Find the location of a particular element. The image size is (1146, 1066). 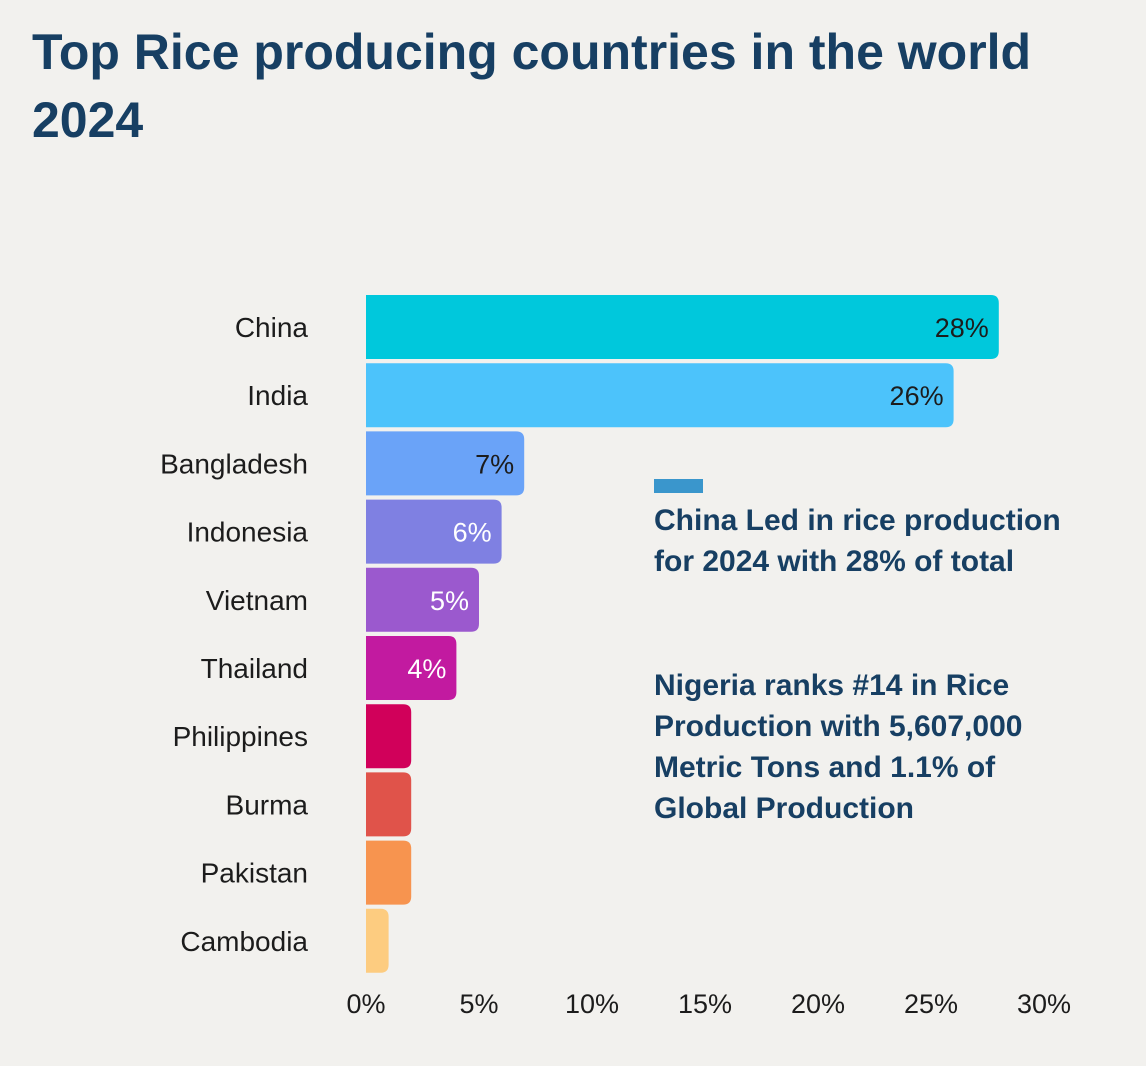

bar-china is located at coordinates (682, 327).